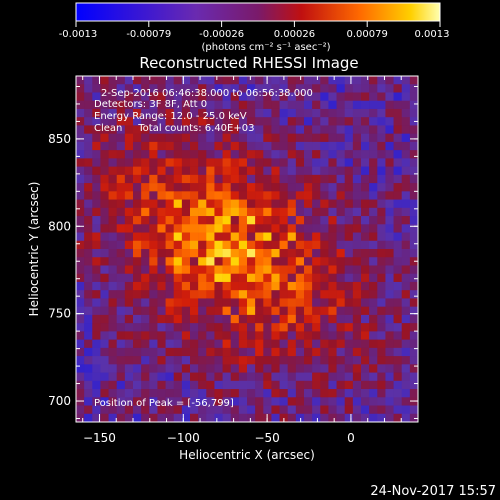 This screenshot has width=500, height=500. Describe the element at coordinates (248, 63) in the screenshot. I see `chart-title: Reconstructed RHESSI Image` at that location.